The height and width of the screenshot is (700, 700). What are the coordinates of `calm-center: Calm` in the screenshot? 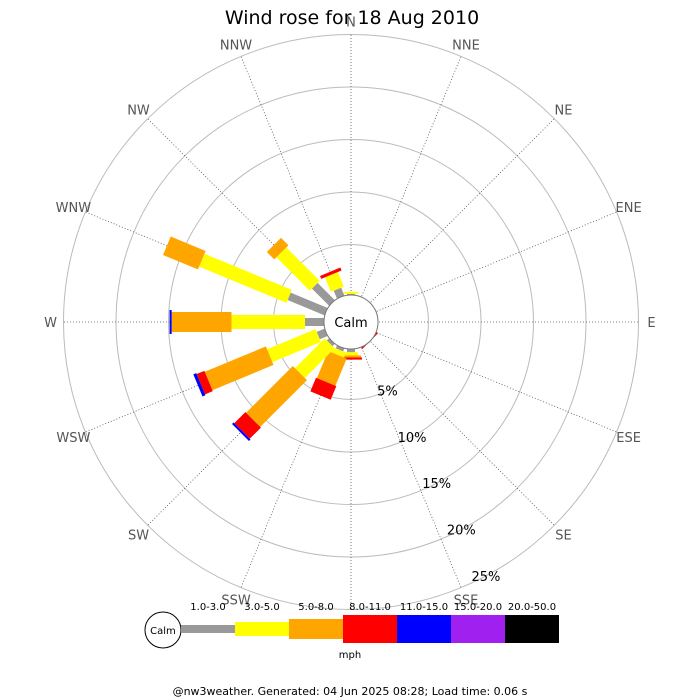 It's located at (351, 322).